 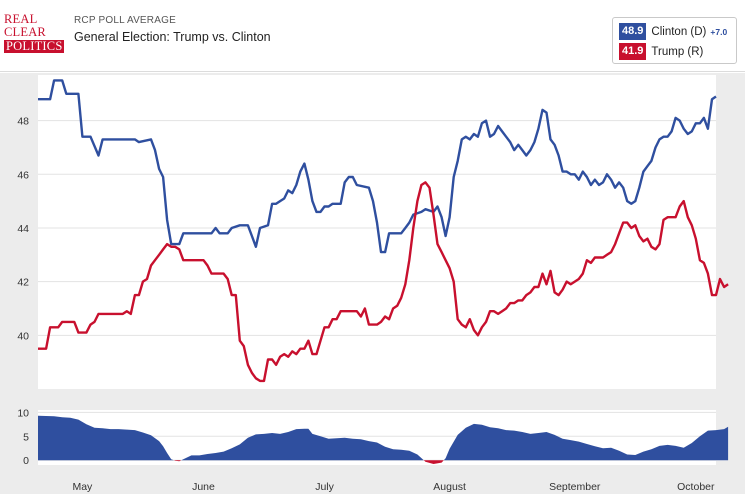 I want to click on rcp-logo: REAL CLEAR POLITICS, so click(x=34, y=35).